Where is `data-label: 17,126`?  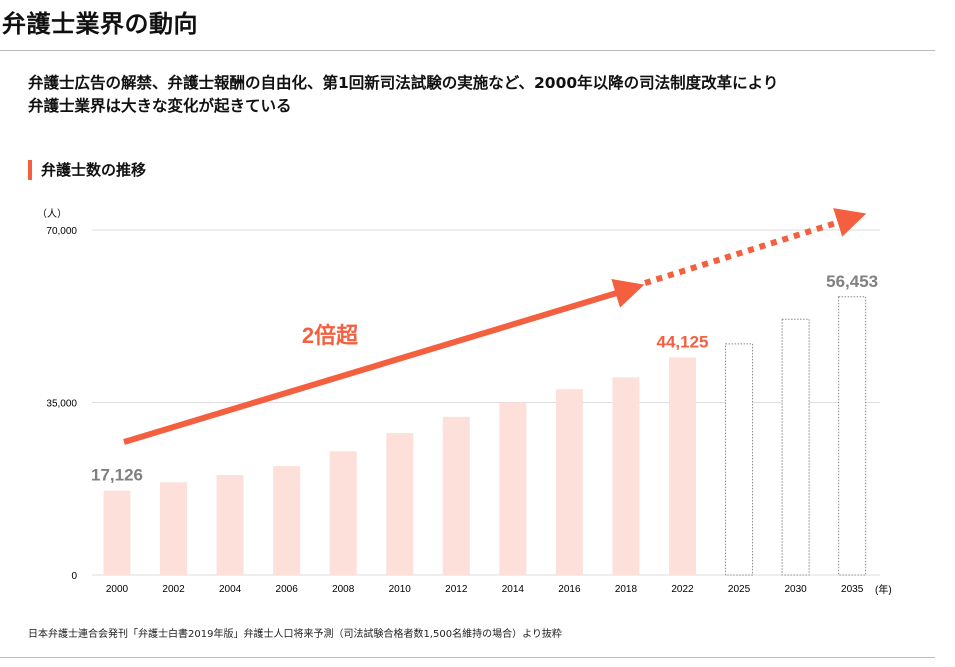 data-label: 17,126 is located at coordinates (117, 475).